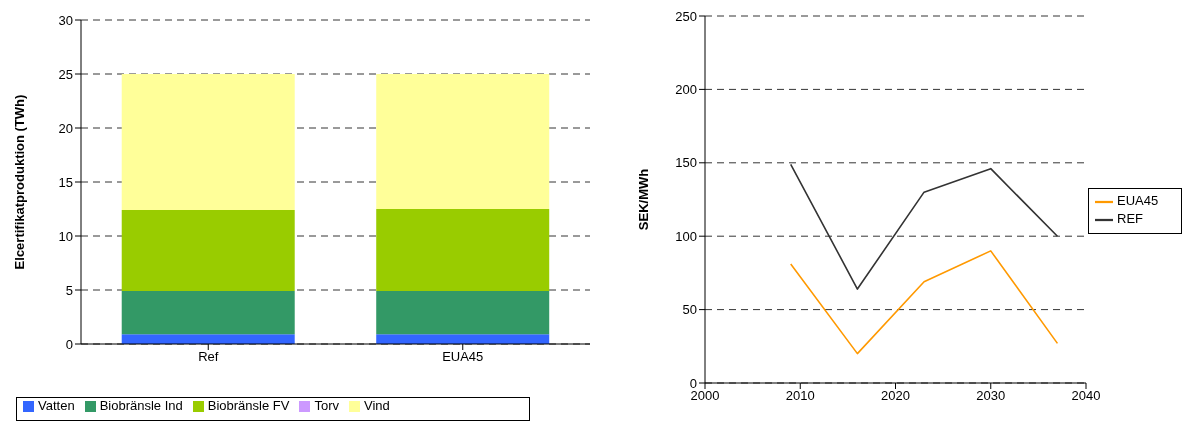 This screenshot has height=421, width=1198. What do you see at coordinates (65, 128) in the screenshot?
I see `y-tick-label: 20` at bounding box center [65, 128].